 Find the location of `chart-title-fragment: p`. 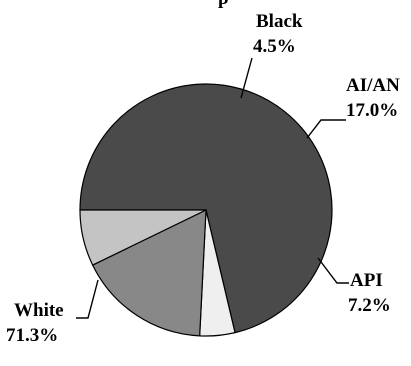

chart-title-fragment: p is located at coordinates (223, 4).